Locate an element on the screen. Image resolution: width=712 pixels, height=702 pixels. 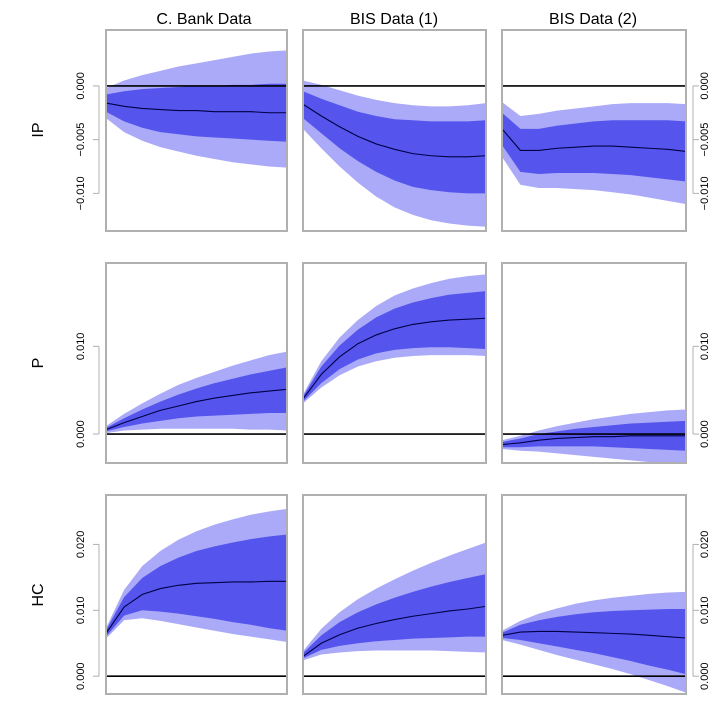
panel-hc-bis-data-2-right-tick-label: 0.020 is located at coordinates (705, 545).